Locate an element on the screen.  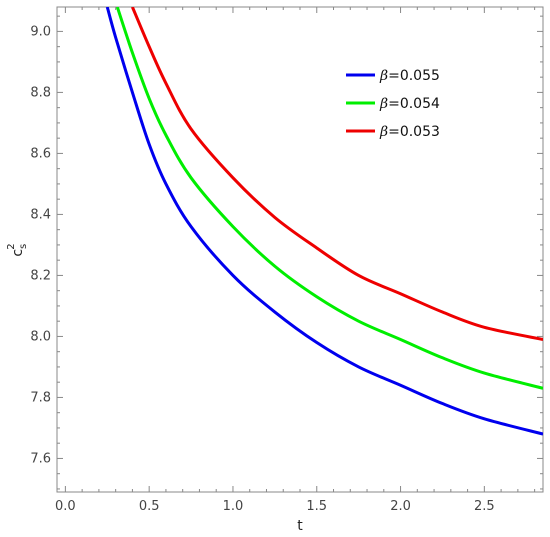
y-axis-label-subscript: s is located at coordinates (23, 246).